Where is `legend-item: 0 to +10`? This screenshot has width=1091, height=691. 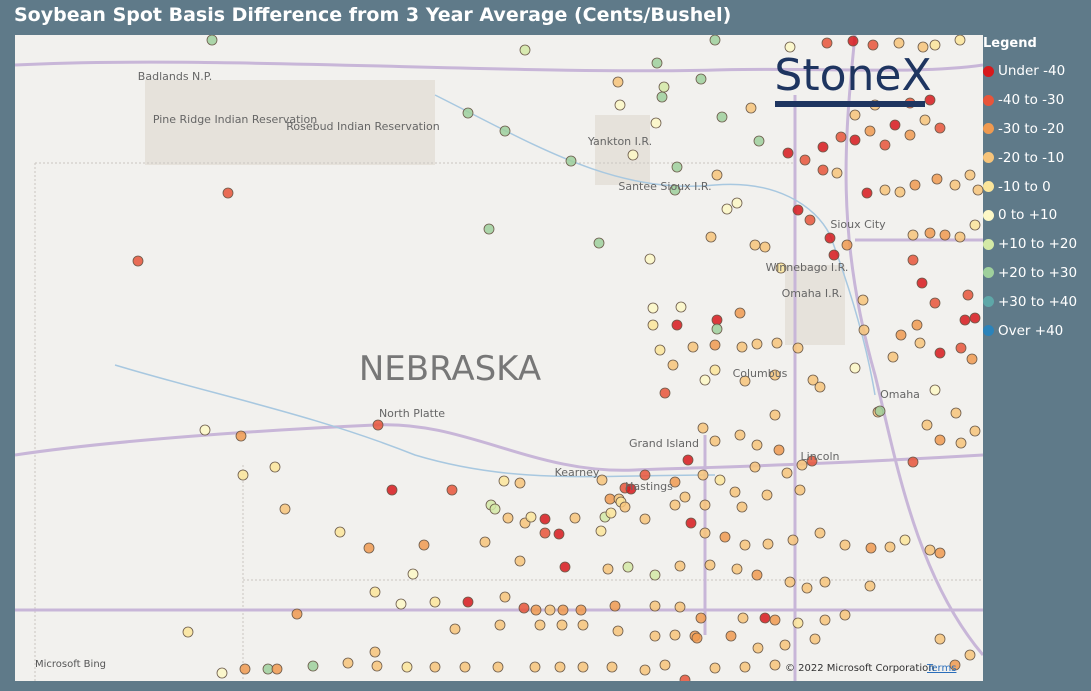 legend-item: 0 to +10 is located at coordinates (1030, 215).